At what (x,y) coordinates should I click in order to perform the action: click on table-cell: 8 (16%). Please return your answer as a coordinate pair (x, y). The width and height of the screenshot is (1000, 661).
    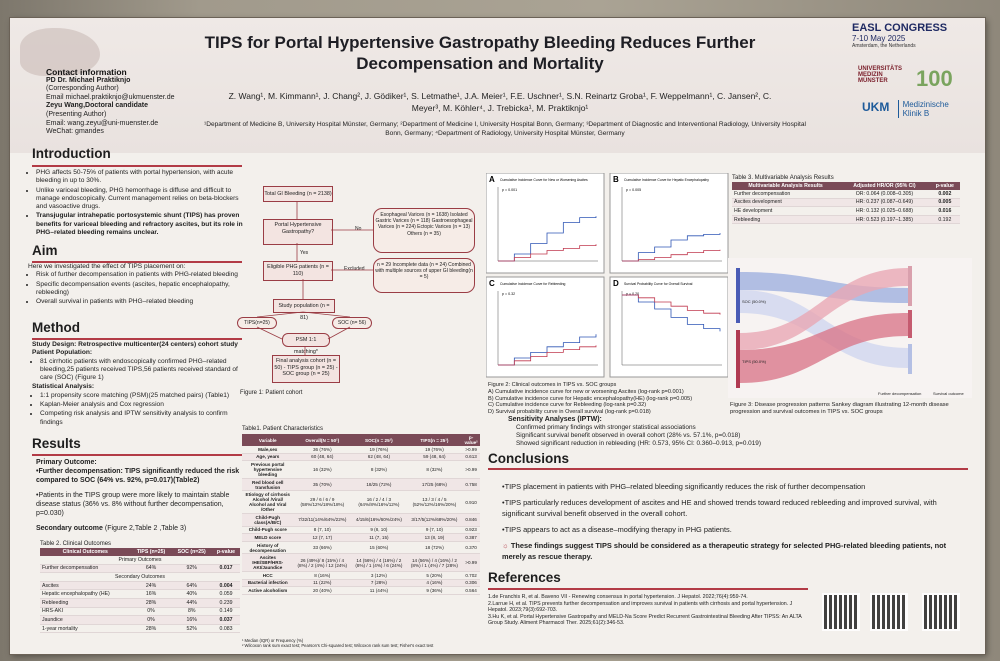
    Looking at the image, I should click on (322, 575).